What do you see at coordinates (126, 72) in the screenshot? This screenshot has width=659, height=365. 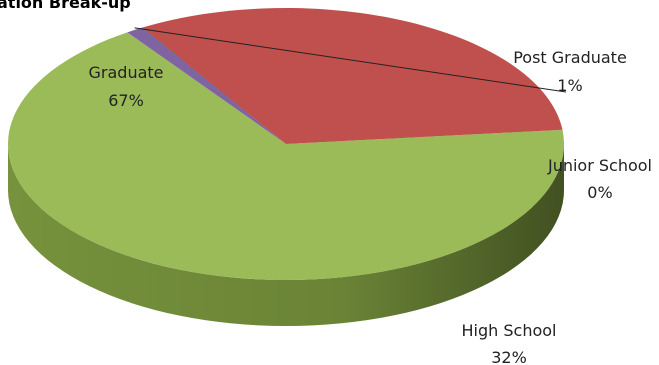 I see `slice-label-graduate: Graduate` at bounding box center [126, 72].